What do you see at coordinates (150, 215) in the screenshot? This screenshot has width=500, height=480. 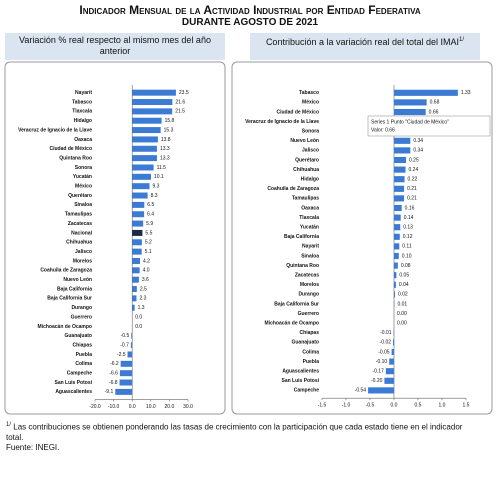 I see `data-label: 6.4` at bounding box center [150, 215].